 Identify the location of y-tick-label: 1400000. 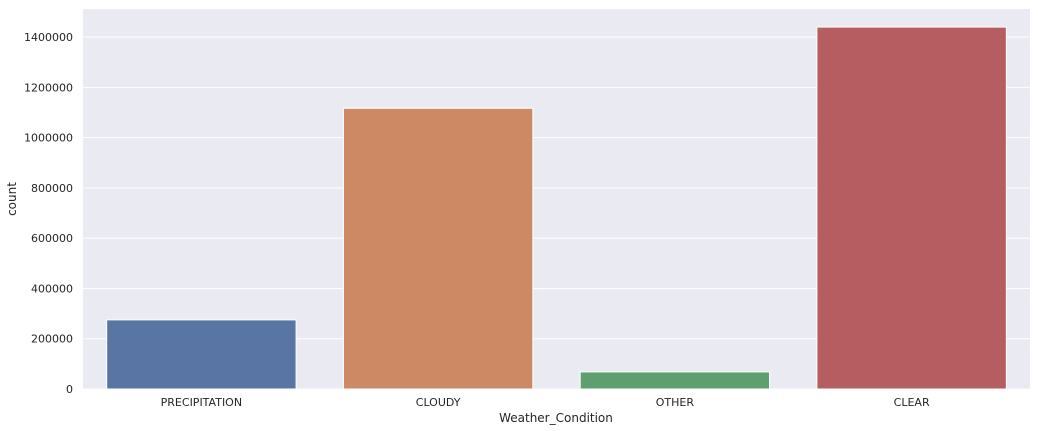
(48, 37).